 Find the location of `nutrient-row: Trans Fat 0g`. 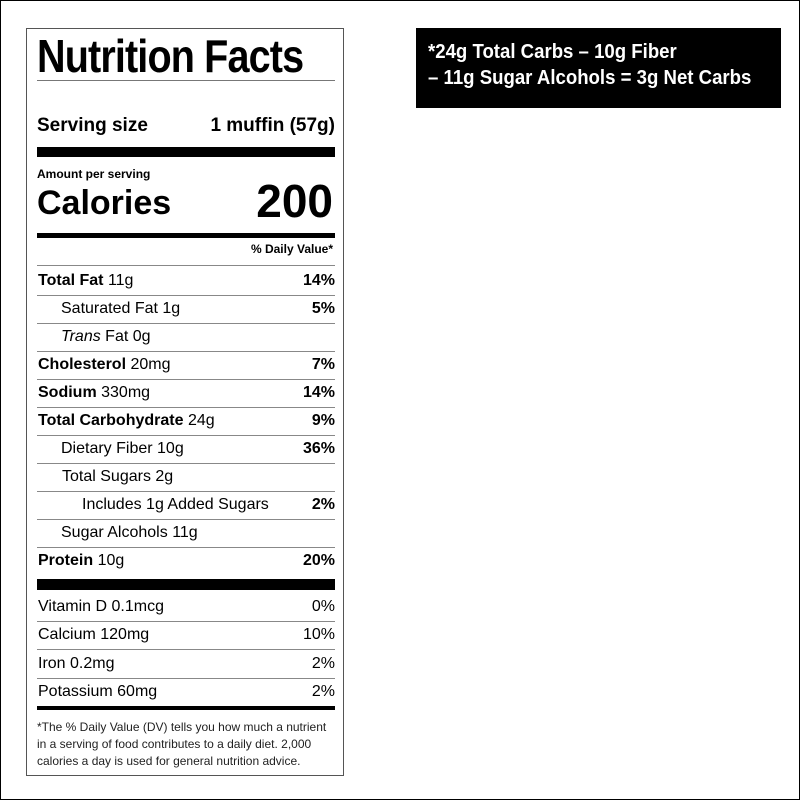

nutrient-row: Trans Fat 0g is located at coordinates (186, 337).